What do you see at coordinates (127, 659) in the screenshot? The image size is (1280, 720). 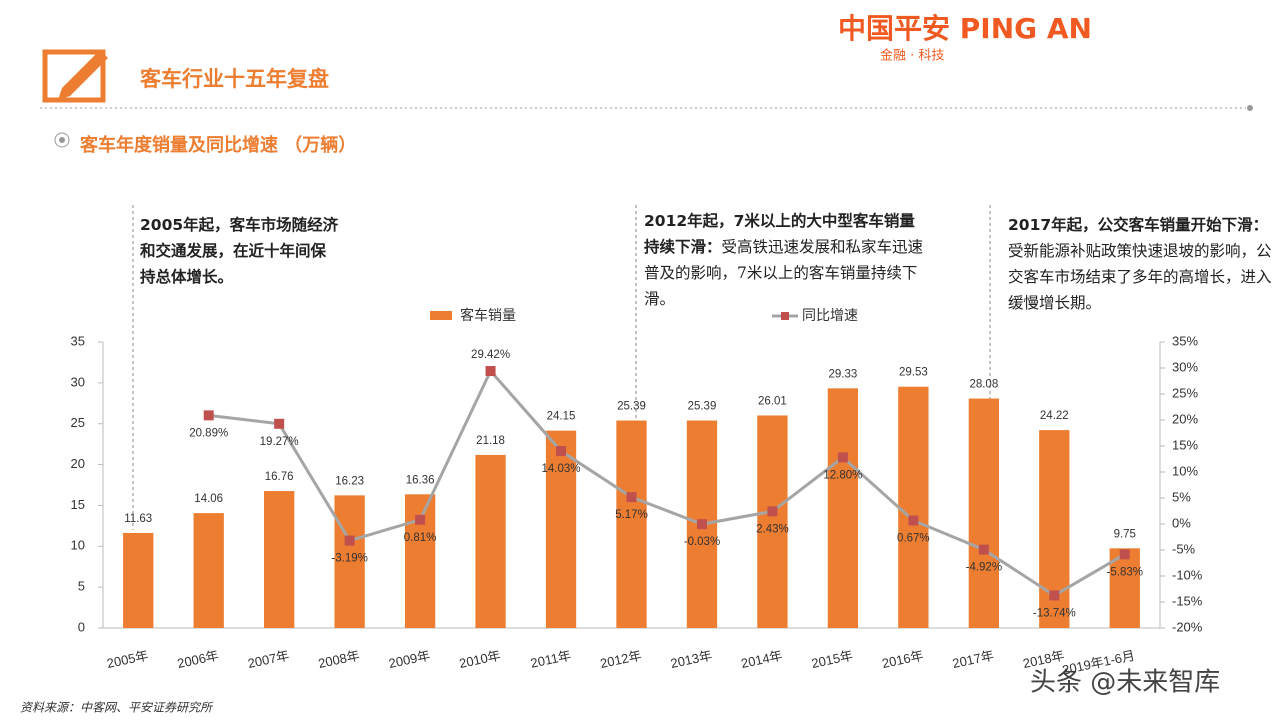 I see `x-tick-label: 2005年` at bounding box center [127, 659].